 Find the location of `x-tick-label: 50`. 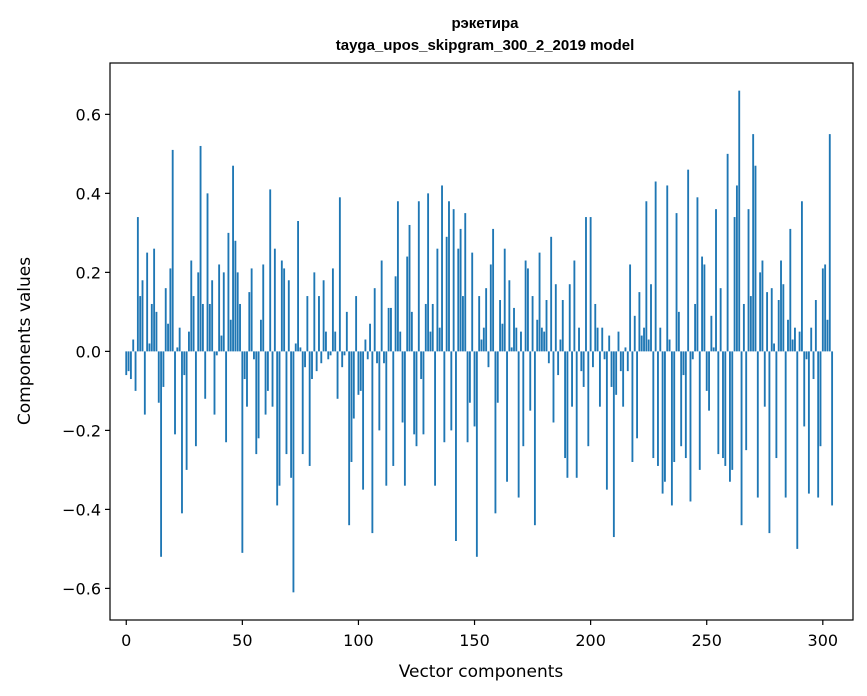

x-tick-label: 50 is located at coordinates (242, 640).